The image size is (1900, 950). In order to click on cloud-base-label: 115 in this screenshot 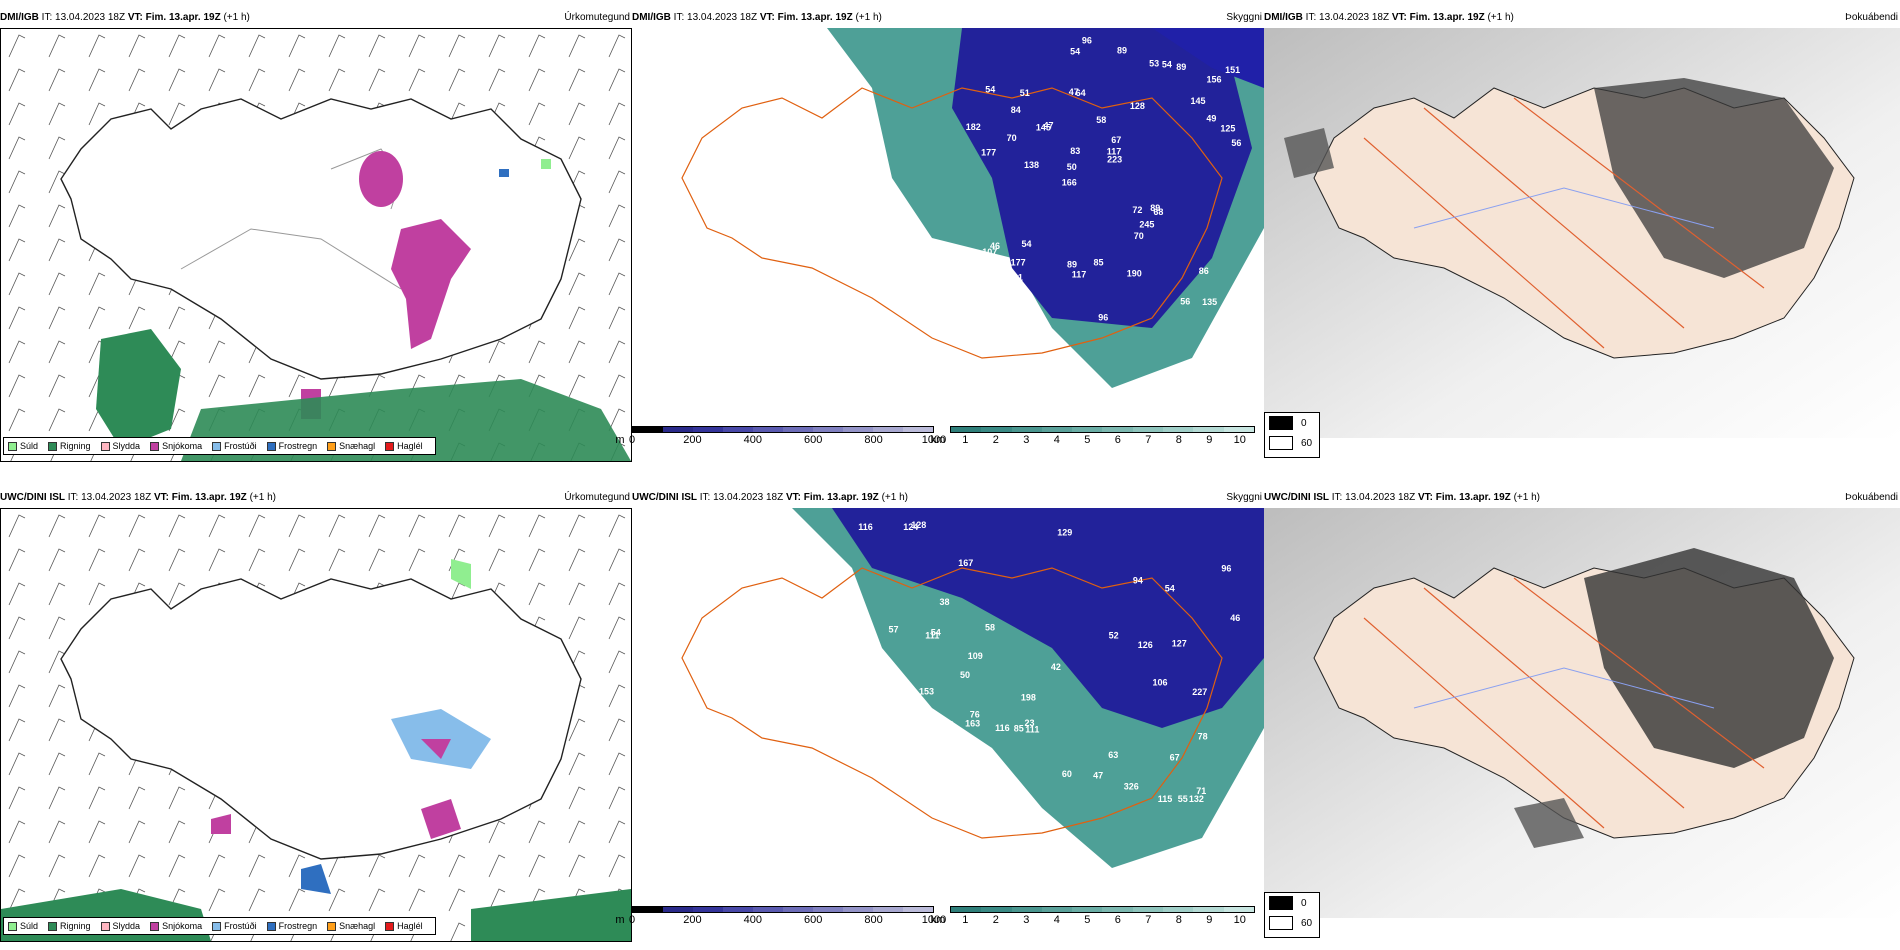, I will do `click(1165, 799)`.